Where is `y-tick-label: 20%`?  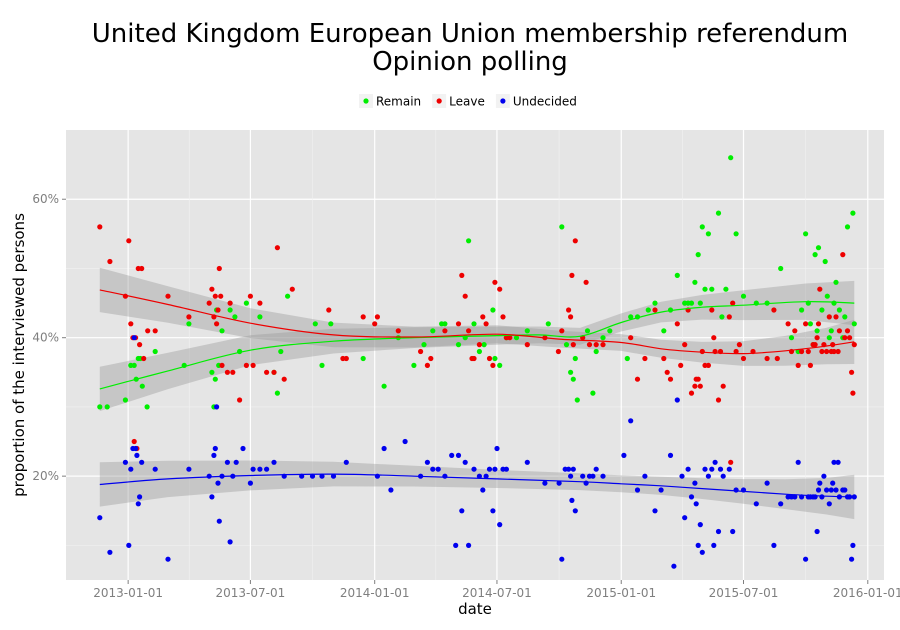 y-tick-label: 20% is located at coordinates (45, 476).